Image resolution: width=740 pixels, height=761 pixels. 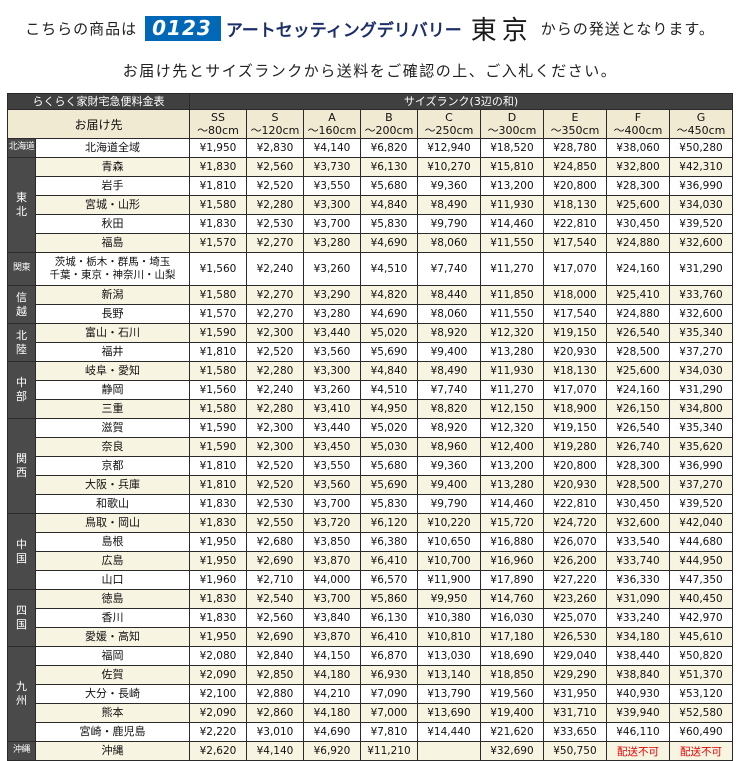 What do you see at coordinates (448, 295) in the screenshot?
I see `price-cell: ¥8,440` at bounding box center [448, 295].